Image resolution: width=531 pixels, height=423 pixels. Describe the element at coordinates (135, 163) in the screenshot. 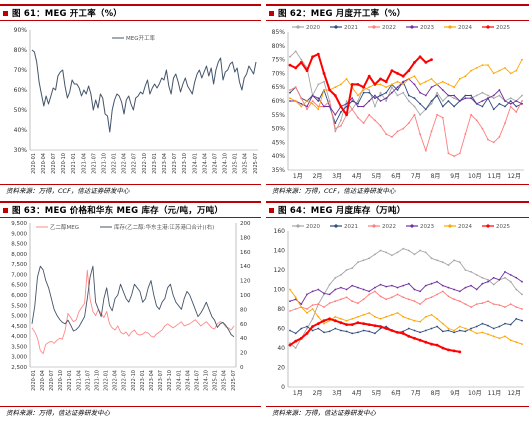

I see `x-tick-label: 2022-07` at that location.